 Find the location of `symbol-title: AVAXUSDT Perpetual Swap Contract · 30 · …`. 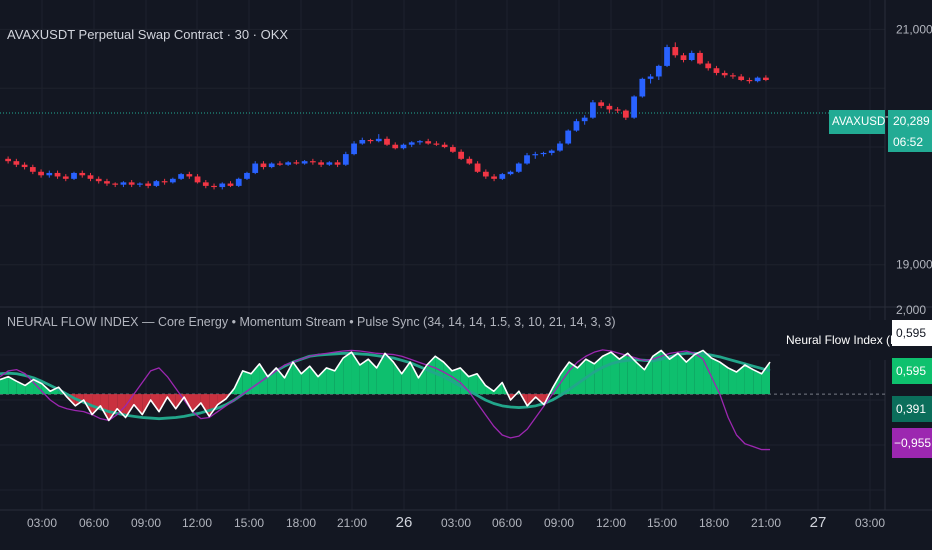

symbol-title: AVAXUSDT Perpetual Swap Contract · 30 · … is located at coordinates (148, 34).